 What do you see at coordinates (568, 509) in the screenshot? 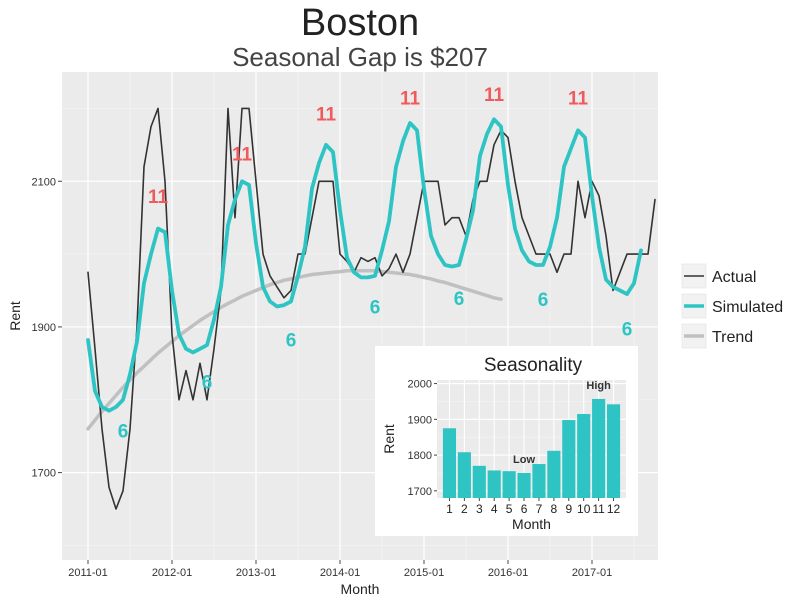
I see `inset-x-tick-label: 9` at bounding box center [568, 509].